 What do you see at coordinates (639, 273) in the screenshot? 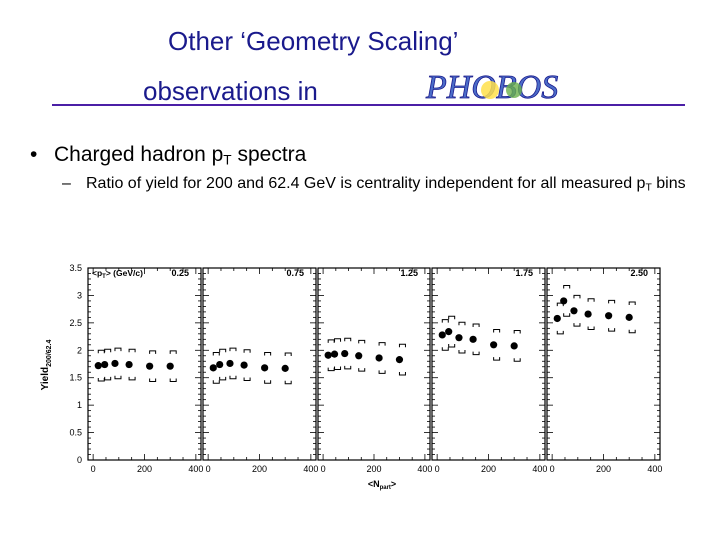
I see `panel-pt-label: 2.50` at bounding box center [639, 273].